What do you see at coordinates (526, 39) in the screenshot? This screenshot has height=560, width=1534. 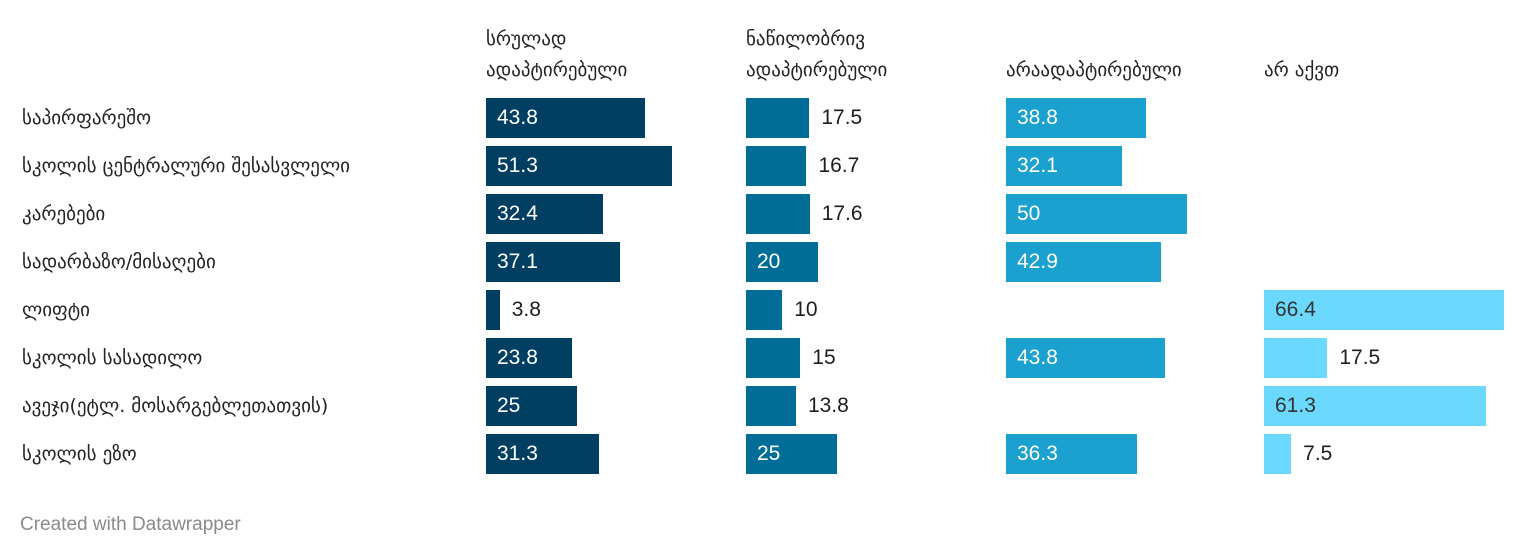 I see `column-header: სრულად` at bounding box center [526, 39].